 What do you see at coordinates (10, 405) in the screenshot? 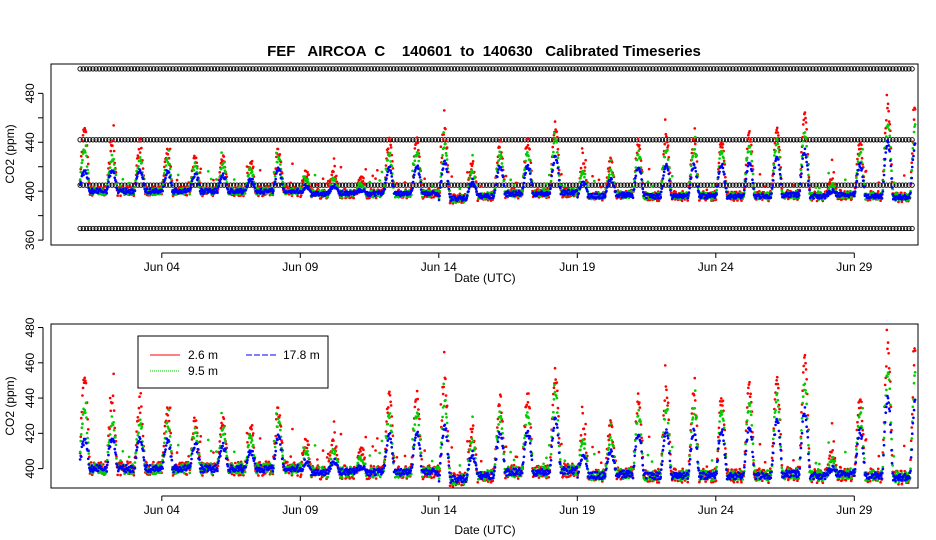
I see `bottom-y-axis-label: CO2 (ppm)` at bounding box center [10, 405].